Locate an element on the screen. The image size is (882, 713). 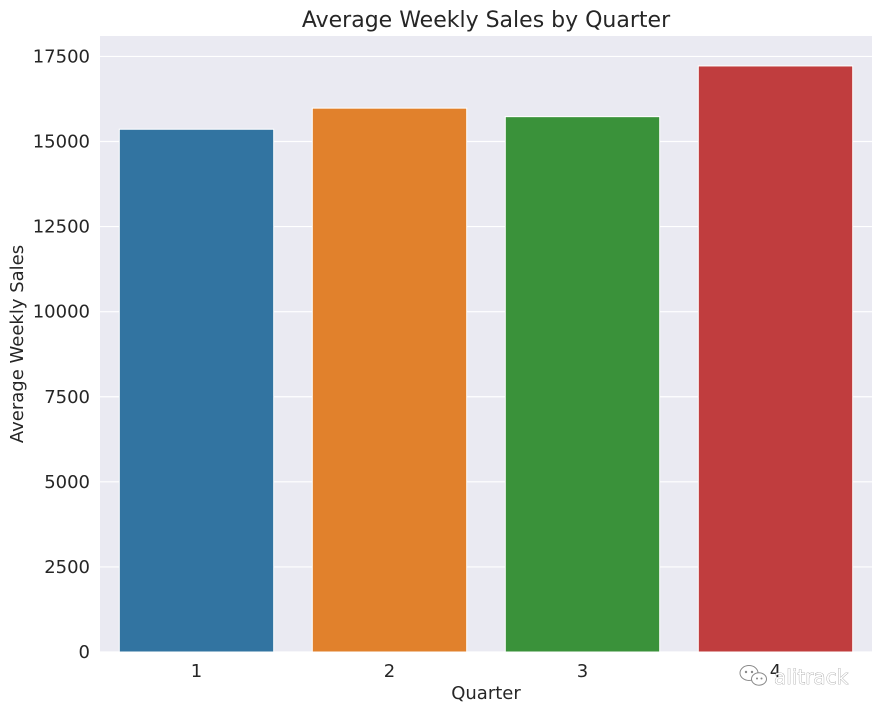
y-tick-labels: 0 2500 5000 7500 10000 12500 15000 17500 is located at coordinates (61, 354).